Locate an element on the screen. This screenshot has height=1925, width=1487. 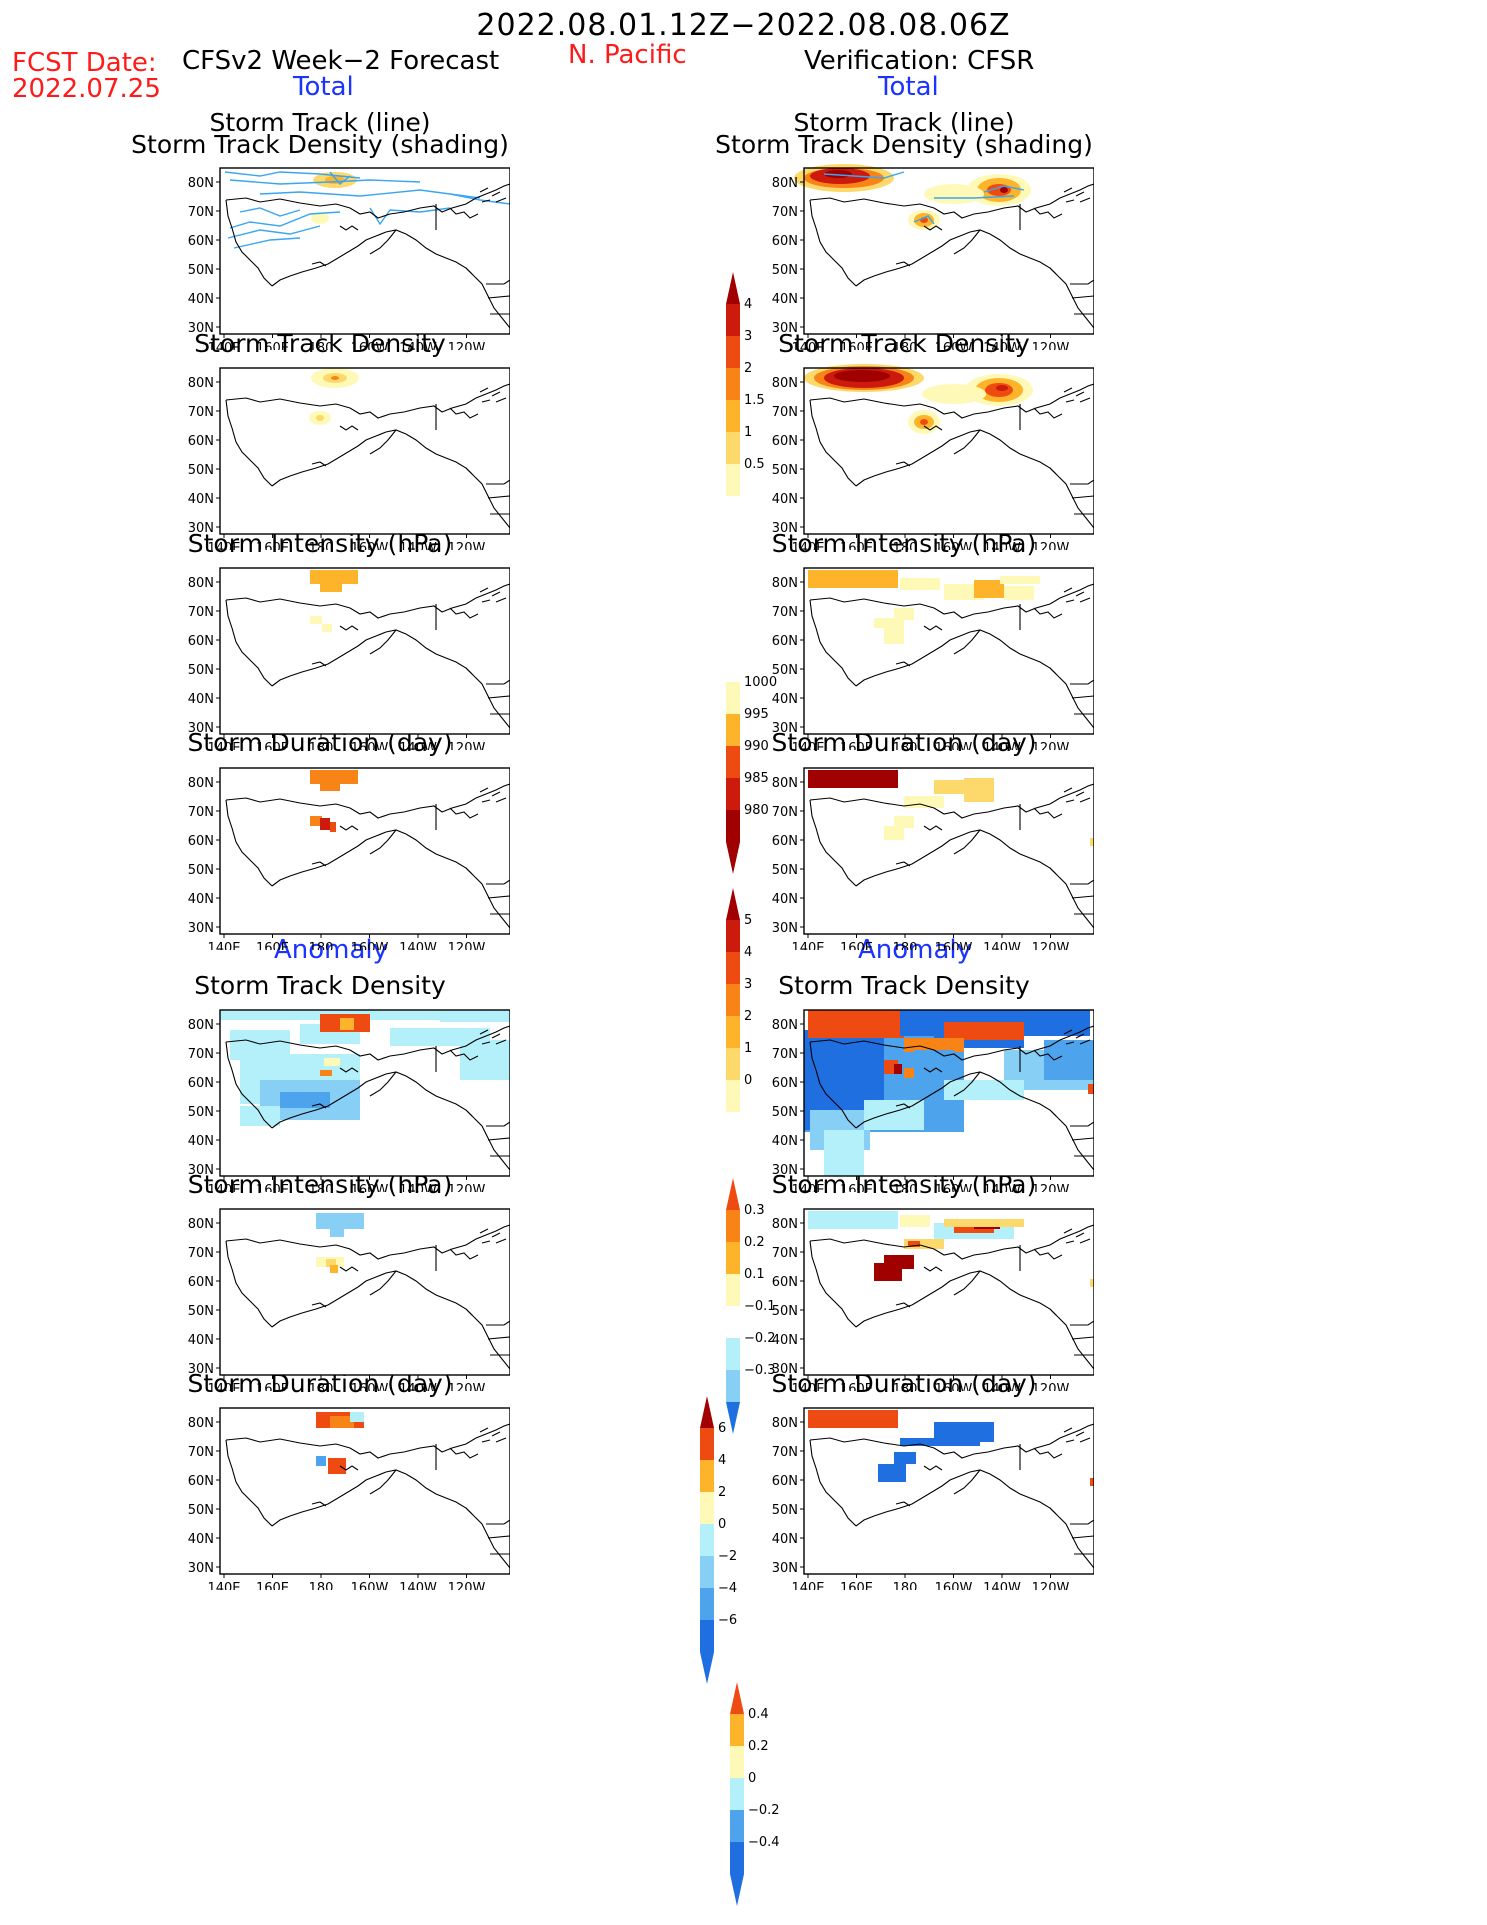
colorbar-label: −6 is located at coordinates (727, 1620).